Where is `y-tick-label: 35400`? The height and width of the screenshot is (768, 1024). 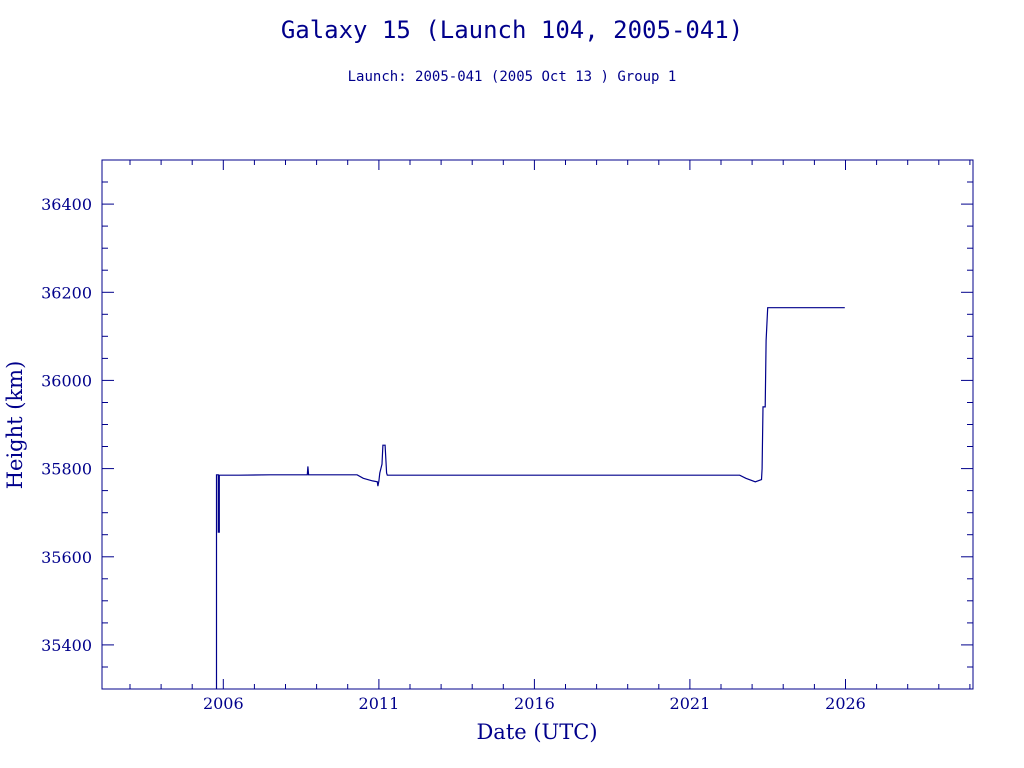
y-tick-label: 35400 is located at coordinates (66, 645).